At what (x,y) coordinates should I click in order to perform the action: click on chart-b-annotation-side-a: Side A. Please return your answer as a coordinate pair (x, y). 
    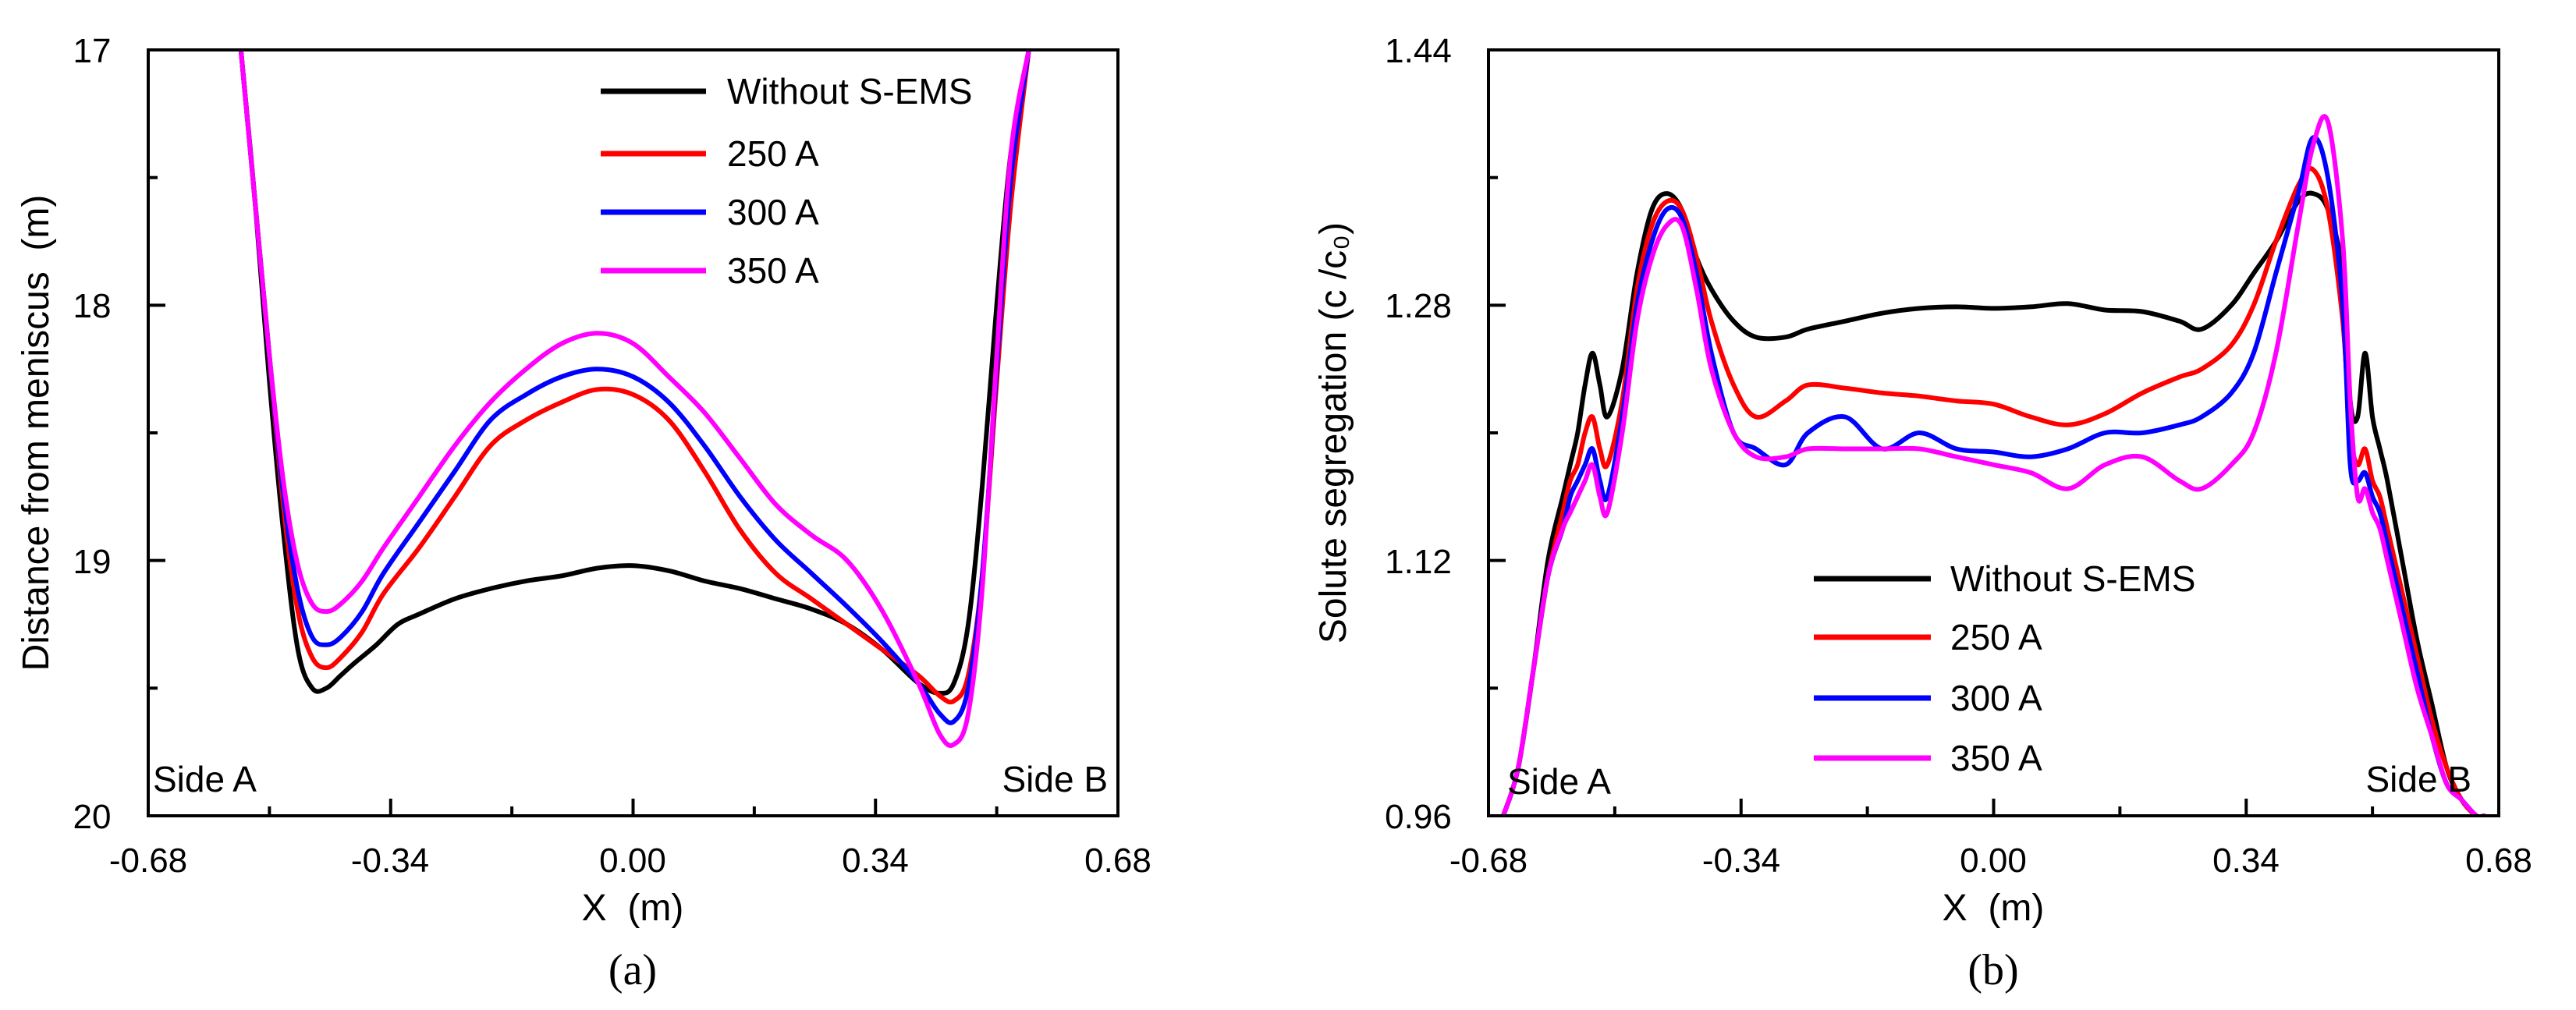
    Looking at the image, I should click on (1559, 781).